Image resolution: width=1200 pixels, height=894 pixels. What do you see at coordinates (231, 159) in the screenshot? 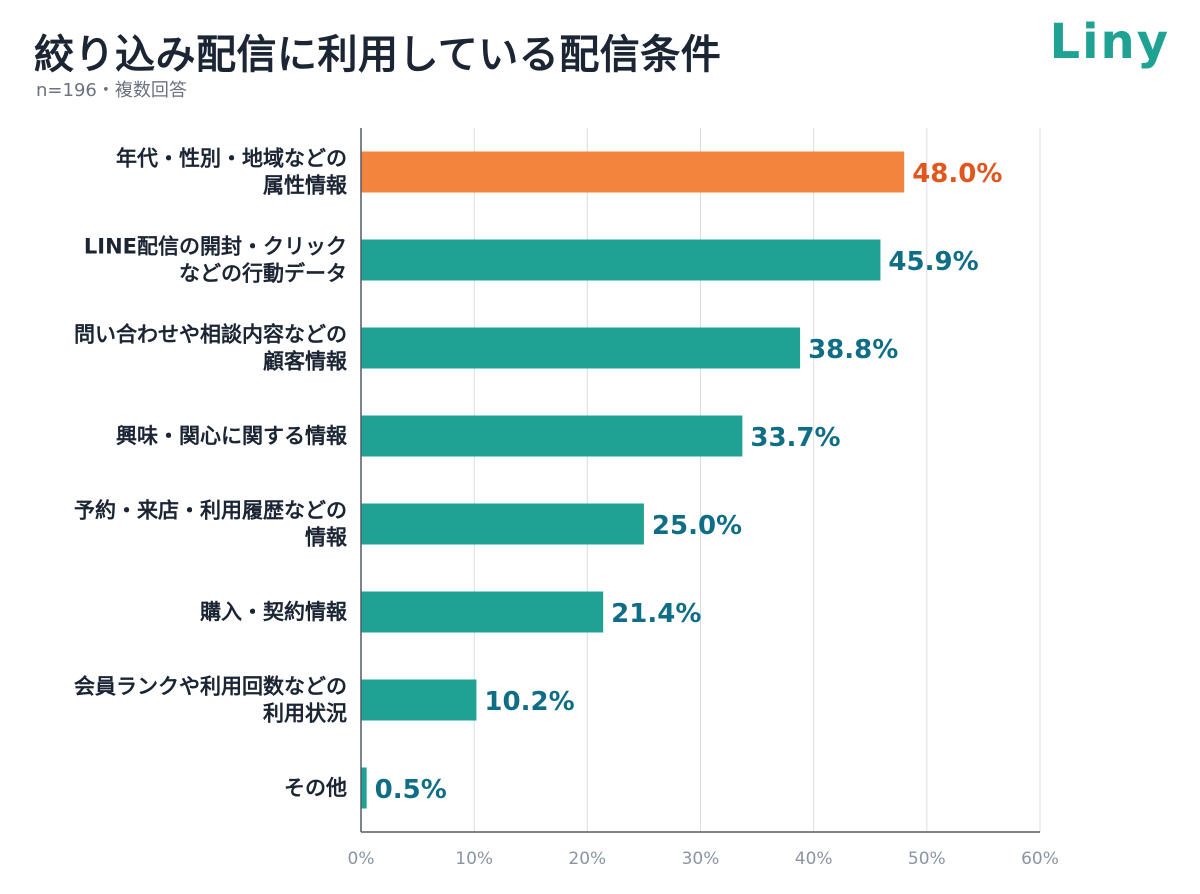
I see `category-label-line: 年代・性別・地域などの` at bounding box center [231, 159].